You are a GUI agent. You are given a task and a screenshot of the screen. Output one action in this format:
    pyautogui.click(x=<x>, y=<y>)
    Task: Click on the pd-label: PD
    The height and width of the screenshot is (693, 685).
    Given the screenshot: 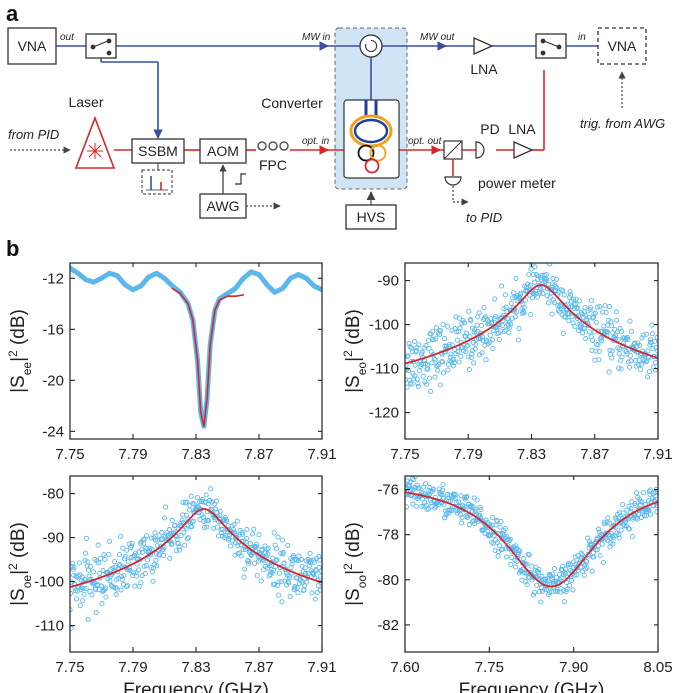 What is the action you would take?
    pyautogui.click(x=489, y=129)
    